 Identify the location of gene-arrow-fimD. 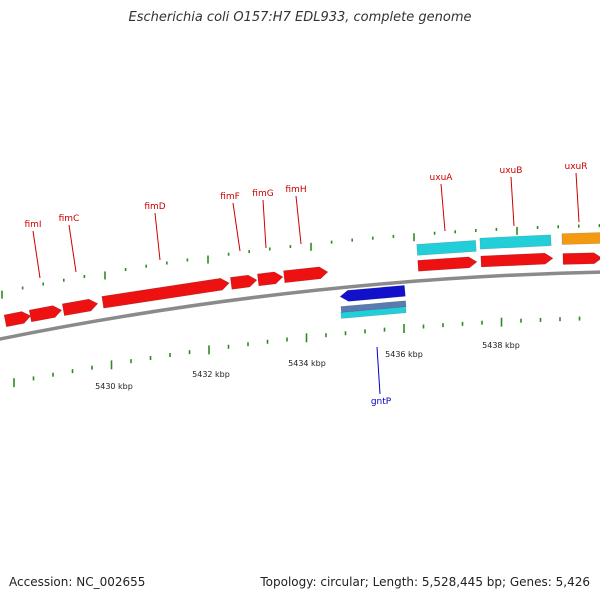
(165, 293).